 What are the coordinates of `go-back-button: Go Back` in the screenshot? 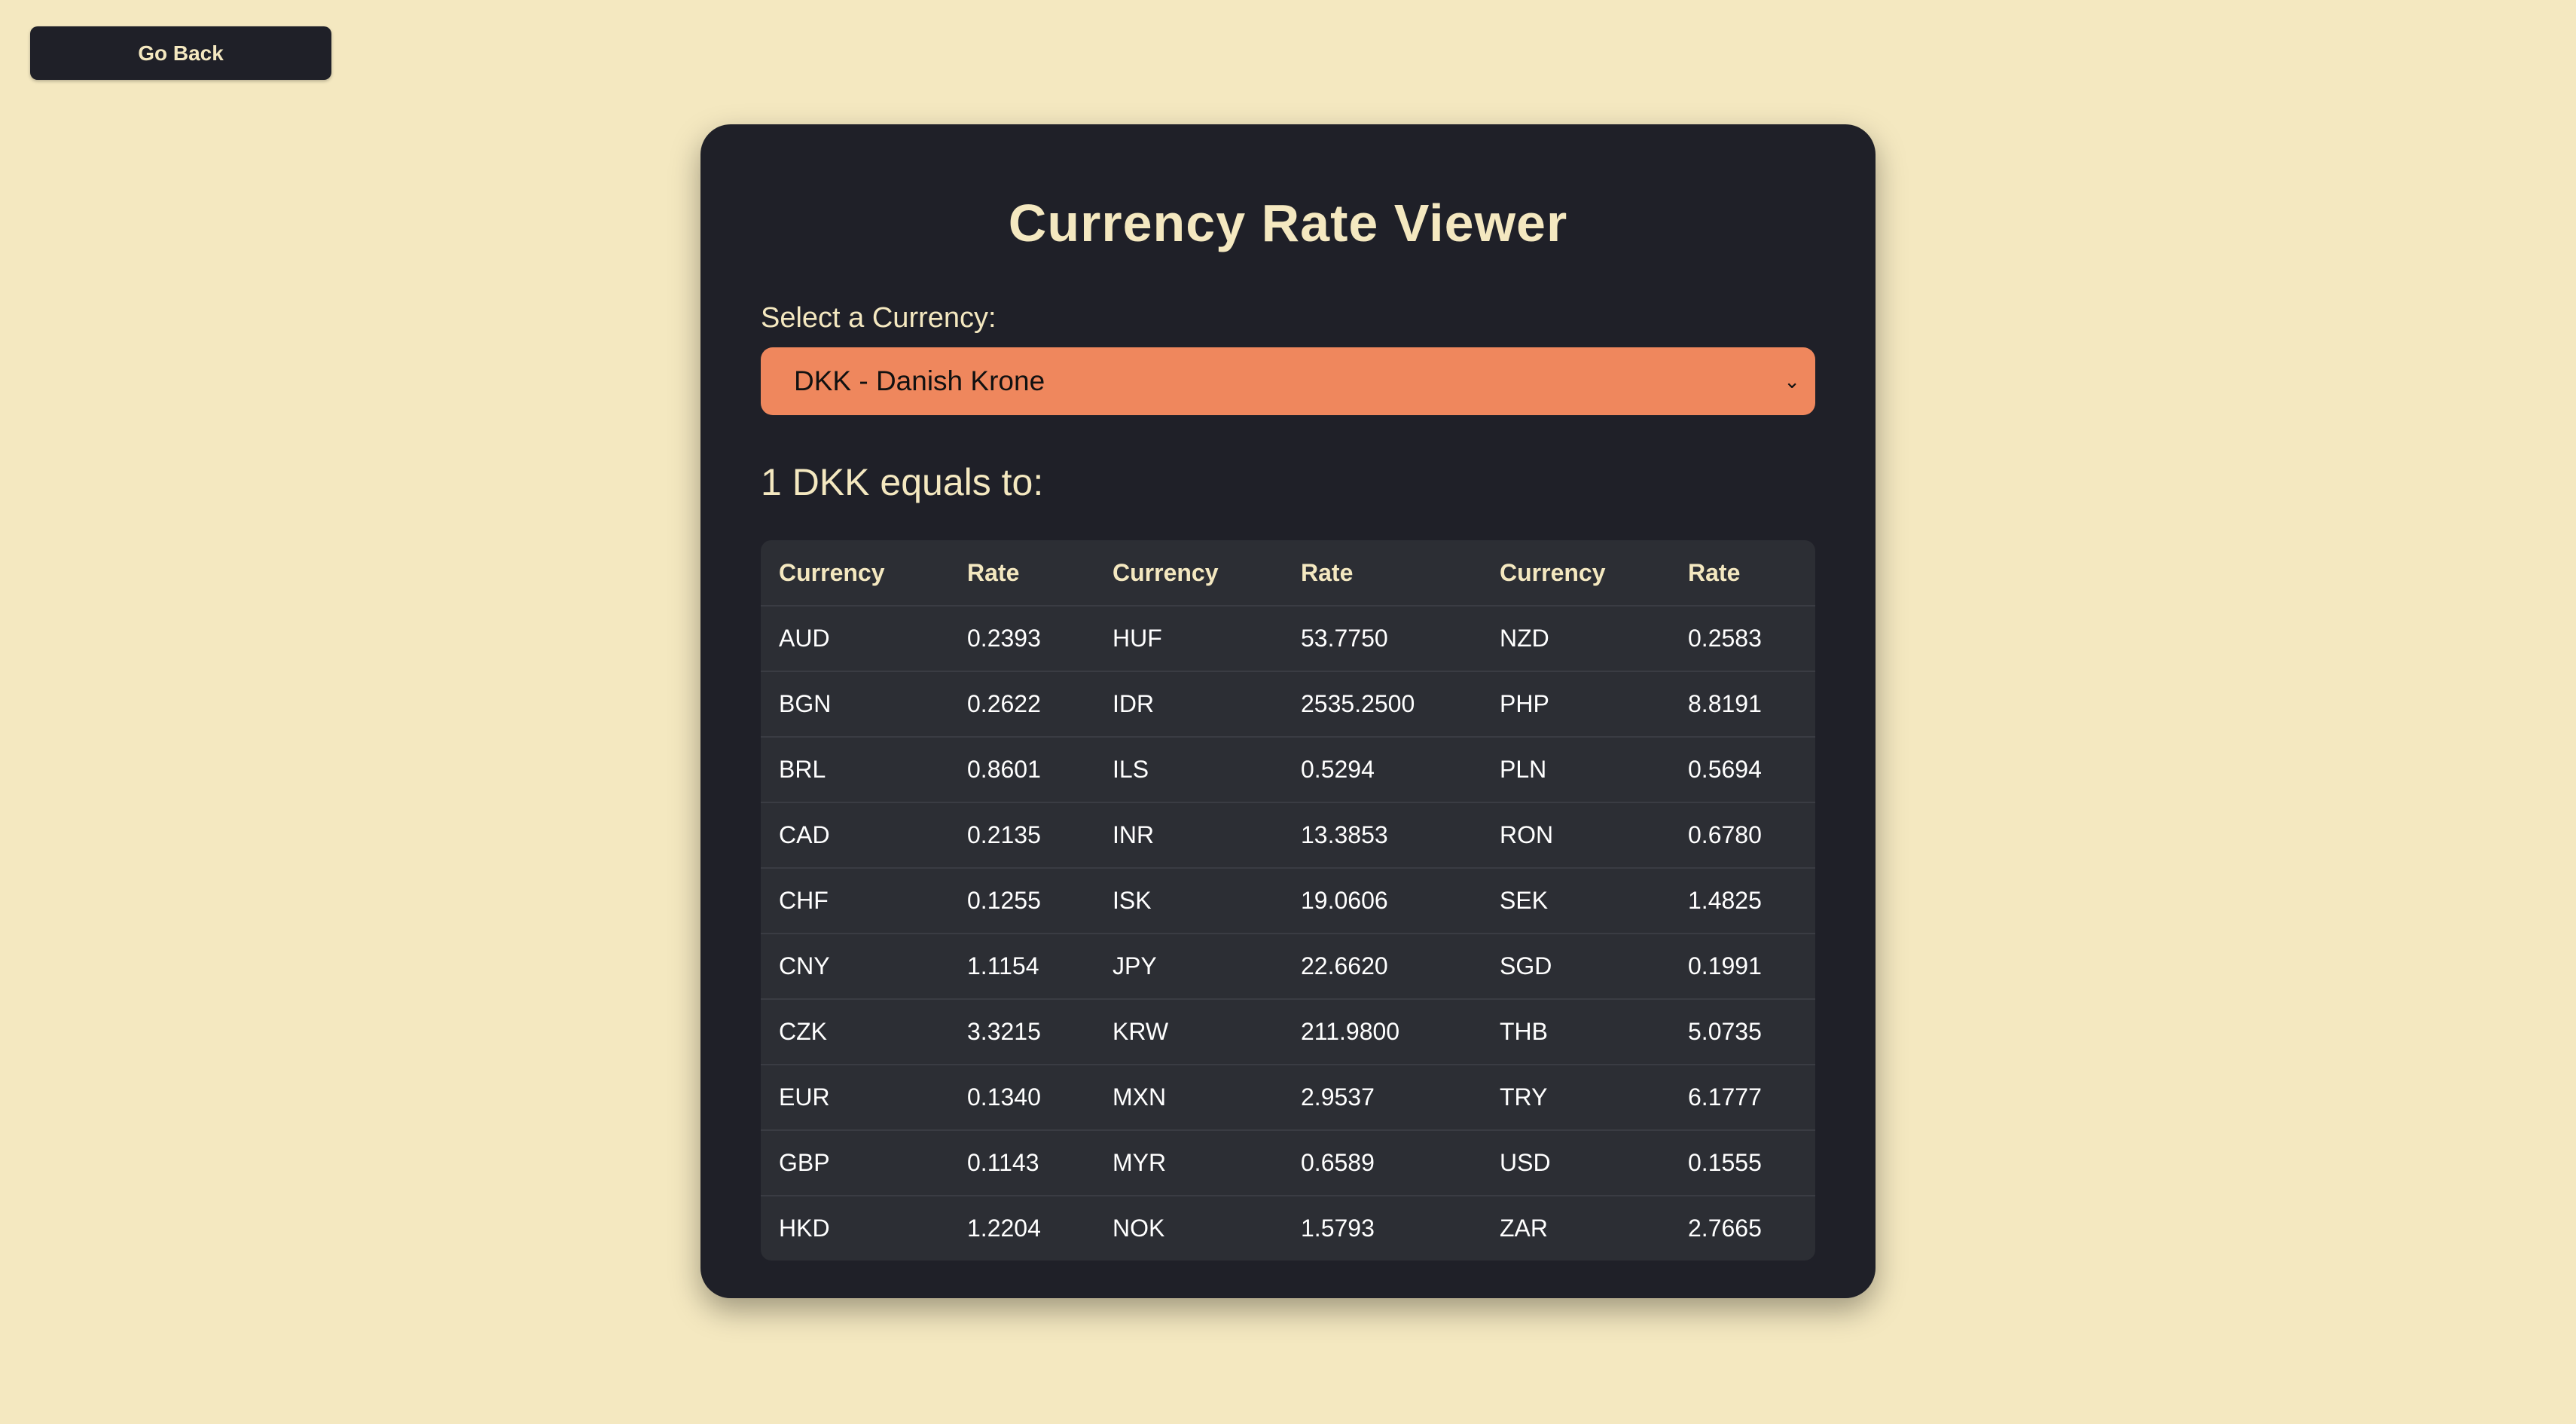 It's located at (181, 53).